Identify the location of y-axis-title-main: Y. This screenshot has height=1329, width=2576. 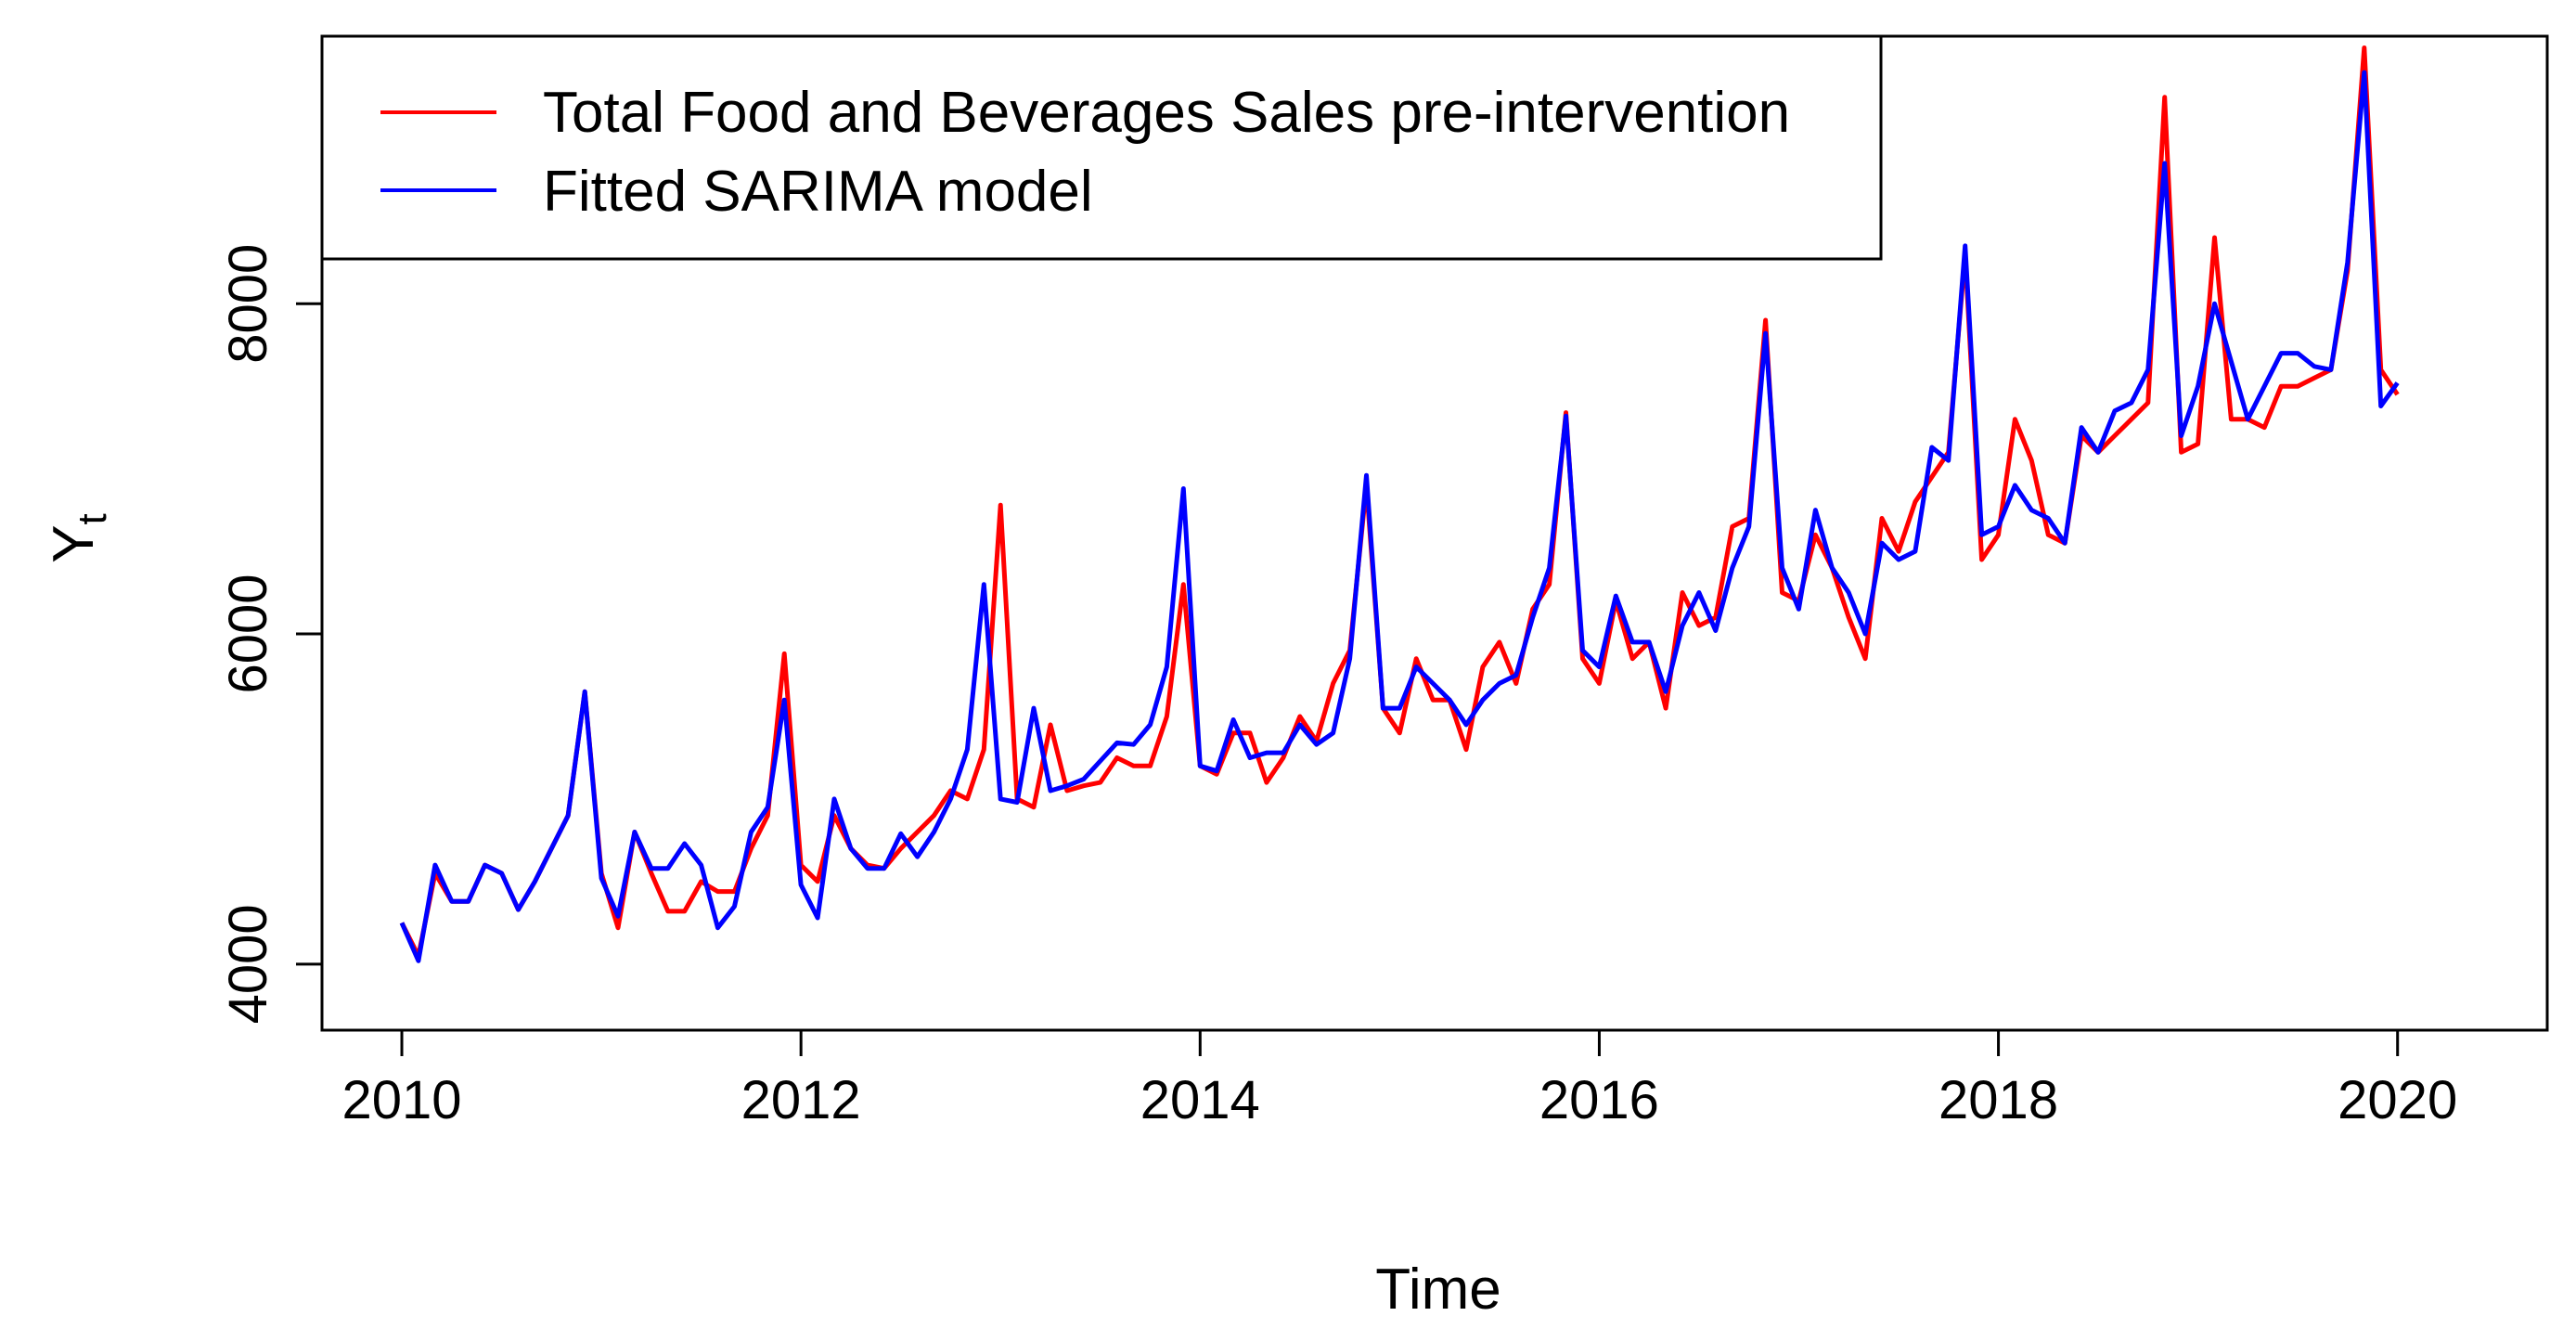
(74, 543).